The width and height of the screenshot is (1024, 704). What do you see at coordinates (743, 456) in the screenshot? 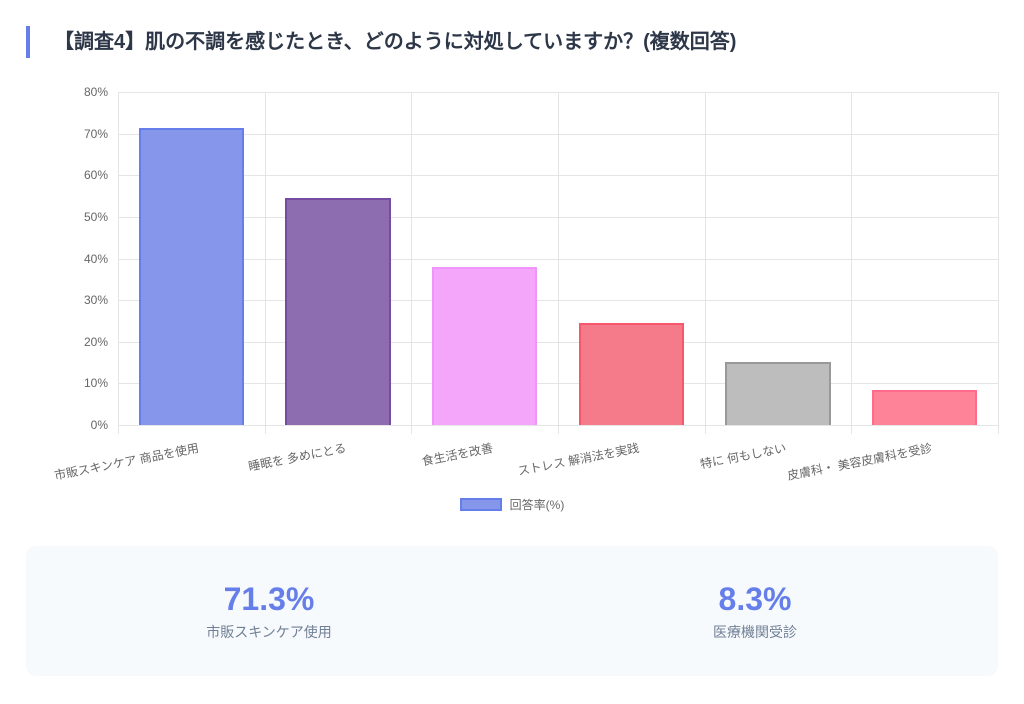
I see `x-tick-label: 特に 何もしない` at bounding box center [743, 456].